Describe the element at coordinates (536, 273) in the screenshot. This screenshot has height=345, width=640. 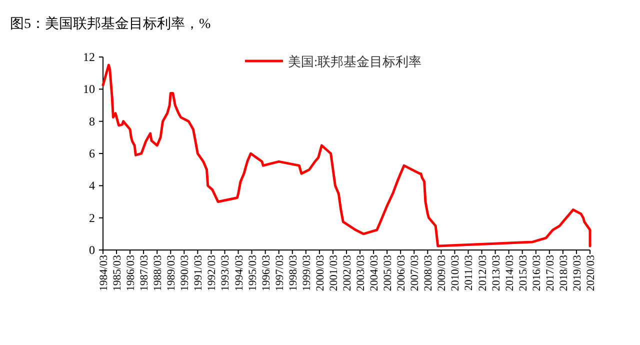
I see `x-tick-label: 2016/03` at that location.